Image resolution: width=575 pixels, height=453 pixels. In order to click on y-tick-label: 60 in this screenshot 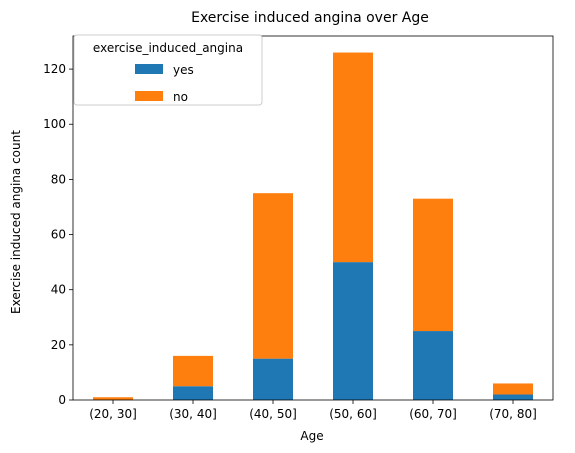, I will do `click(58, 235)`.